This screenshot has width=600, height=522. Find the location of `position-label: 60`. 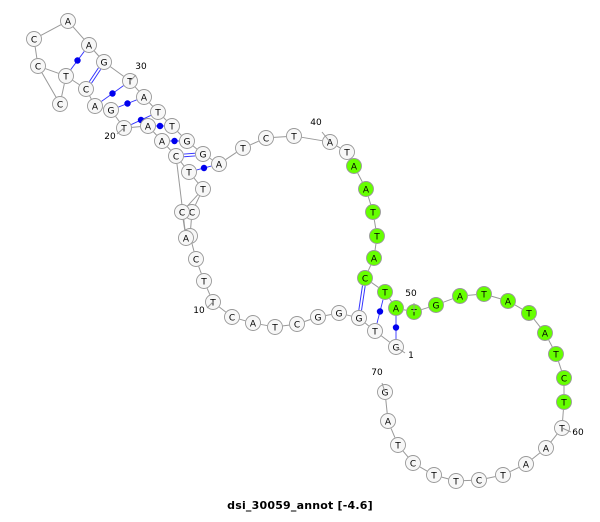

position-label: 60 is located at coordinates (578, 433).